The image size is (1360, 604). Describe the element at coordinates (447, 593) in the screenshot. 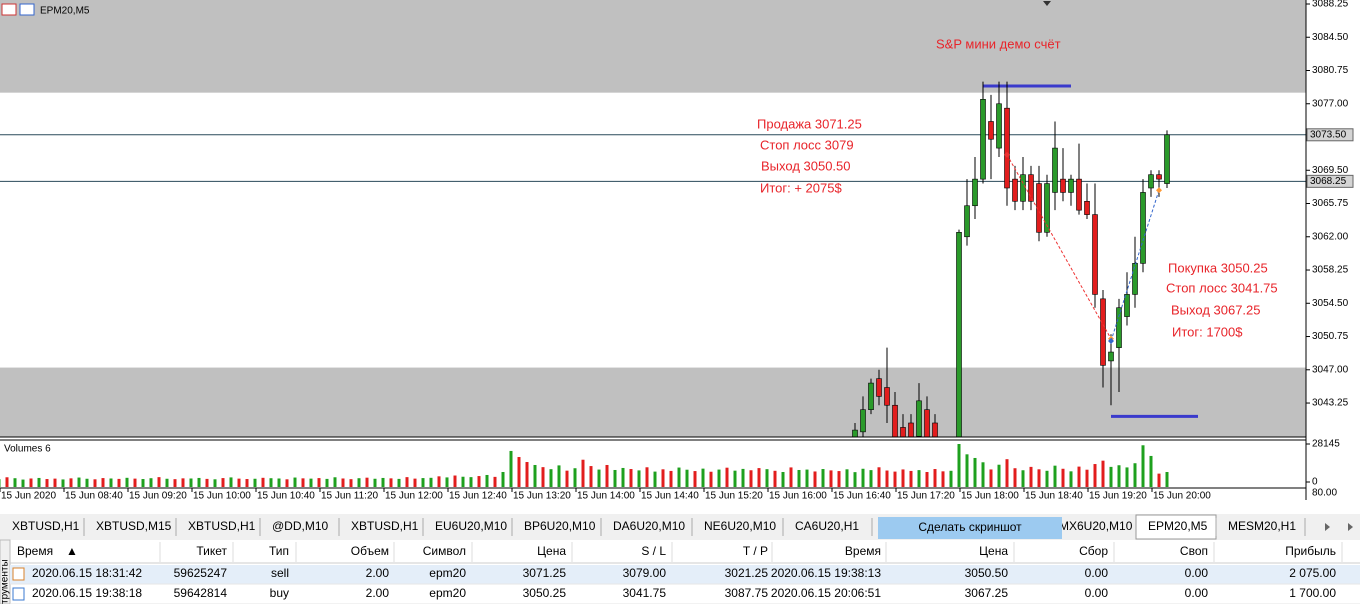

I see `table-cell: epm20` at that location.